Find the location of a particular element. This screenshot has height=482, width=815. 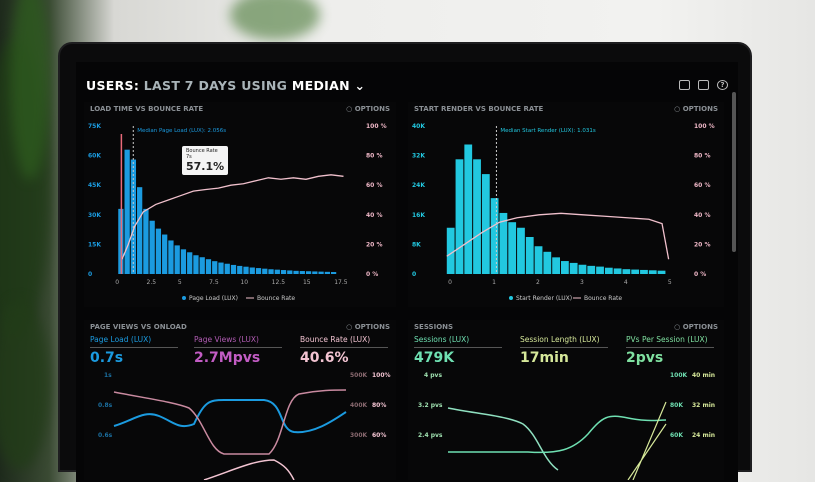

x-tick: 5 is located at coordinates (670, 282).